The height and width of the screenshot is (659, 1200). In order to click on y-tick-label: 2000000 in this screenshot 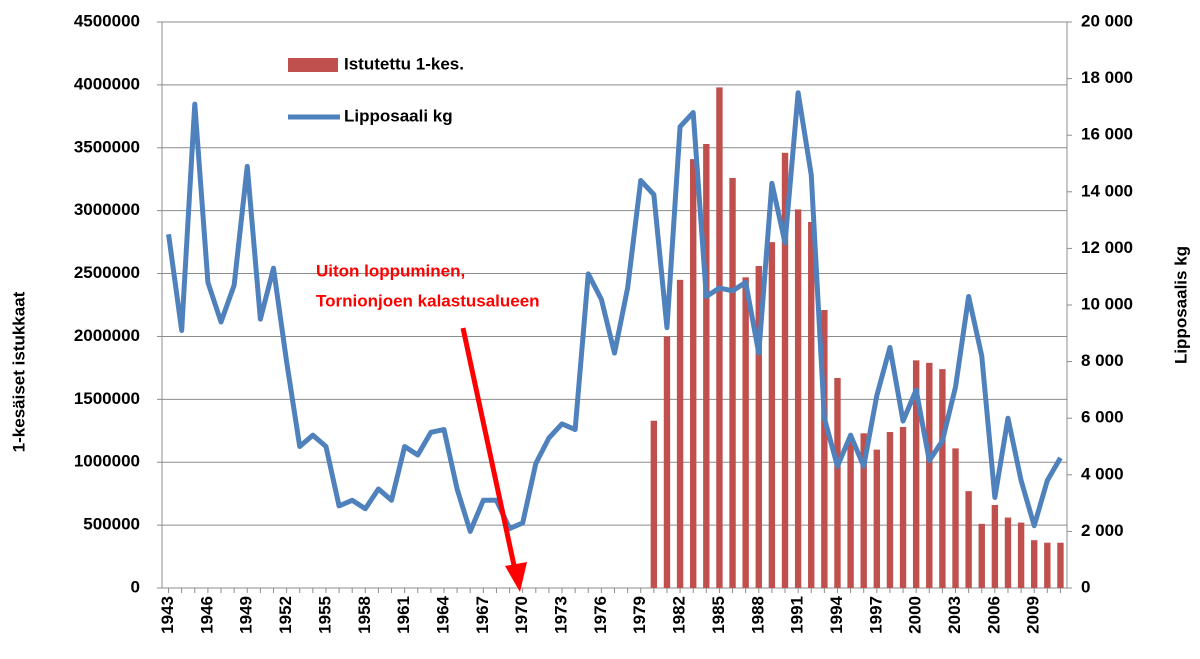, I will do `click(107, 335)`.